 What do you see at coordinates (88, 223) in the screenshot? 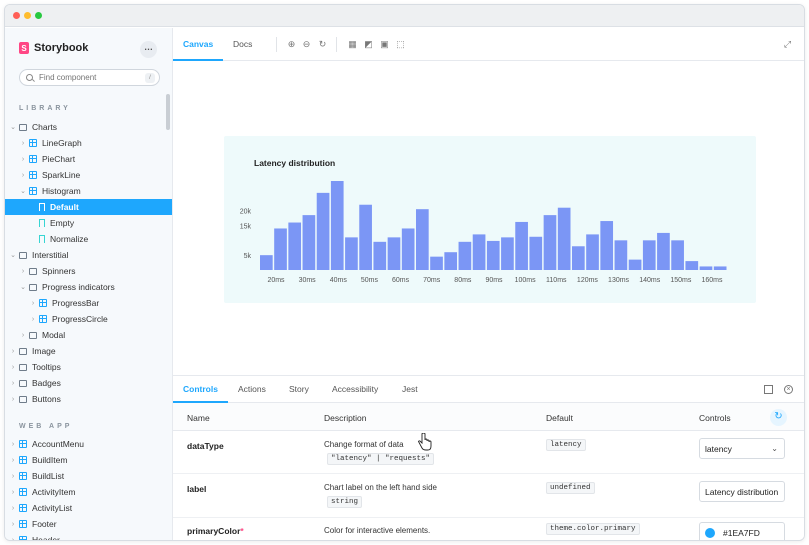
I see `sidebar-item-empty: Empty` at bounding box center [88, 223].